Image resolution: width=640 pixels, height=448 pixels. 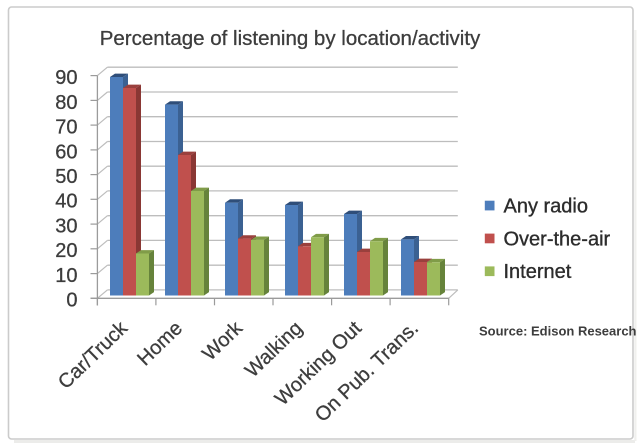 What do you see at coordinates (66, 227) in the screenshot?
I see `svg-text: 30` at bounding box center [66, 227].